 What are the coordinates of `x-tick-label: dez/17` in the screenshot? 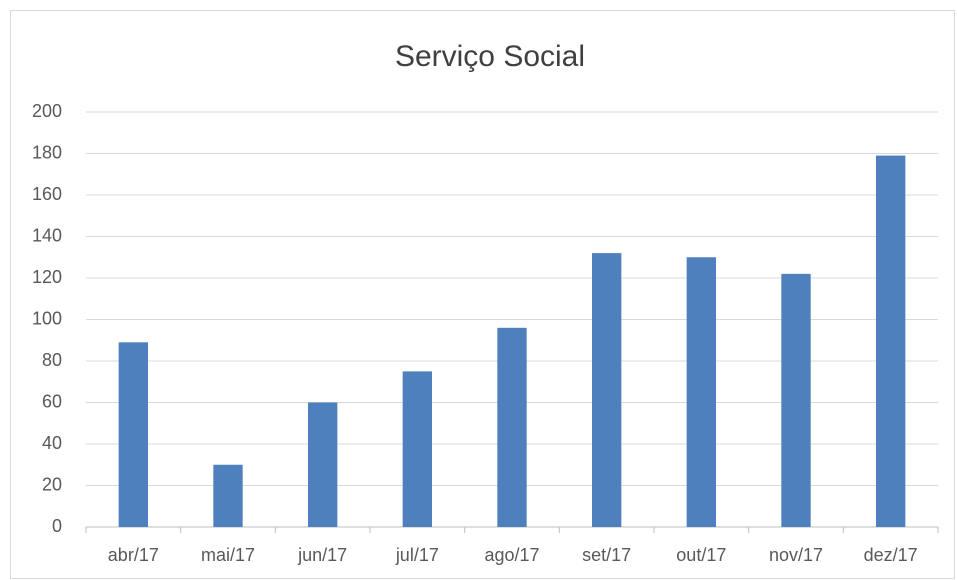 It's located at (891, 555).